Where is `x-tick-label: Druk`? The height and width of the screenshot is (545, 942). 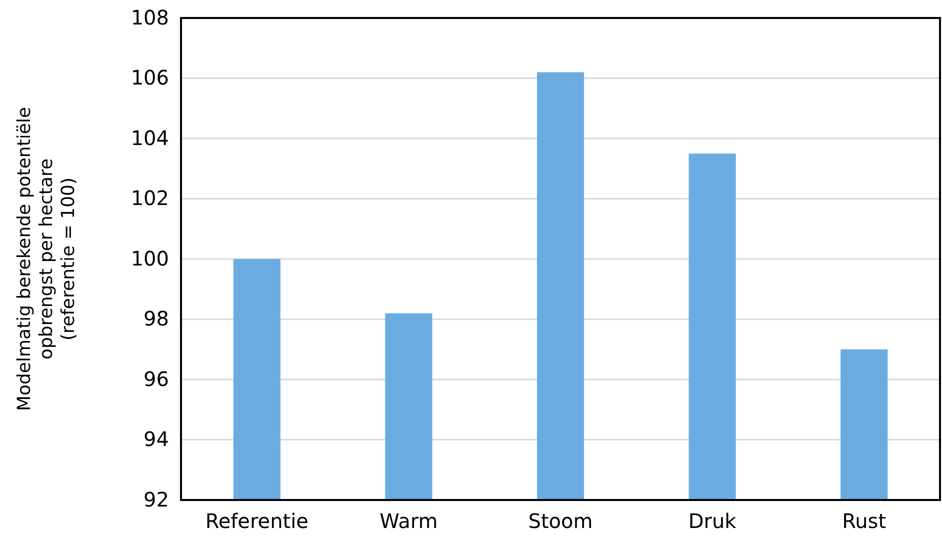
x-tick-label: Druk is located at coordinates (712, 521).